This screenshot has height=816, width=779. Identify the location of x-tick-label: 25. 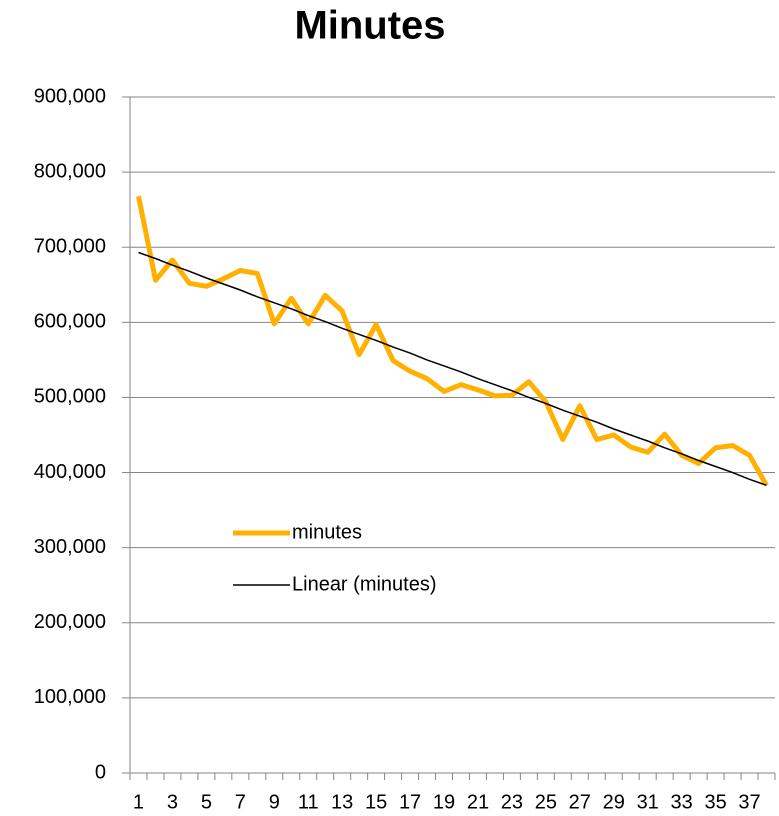
(546, 802).